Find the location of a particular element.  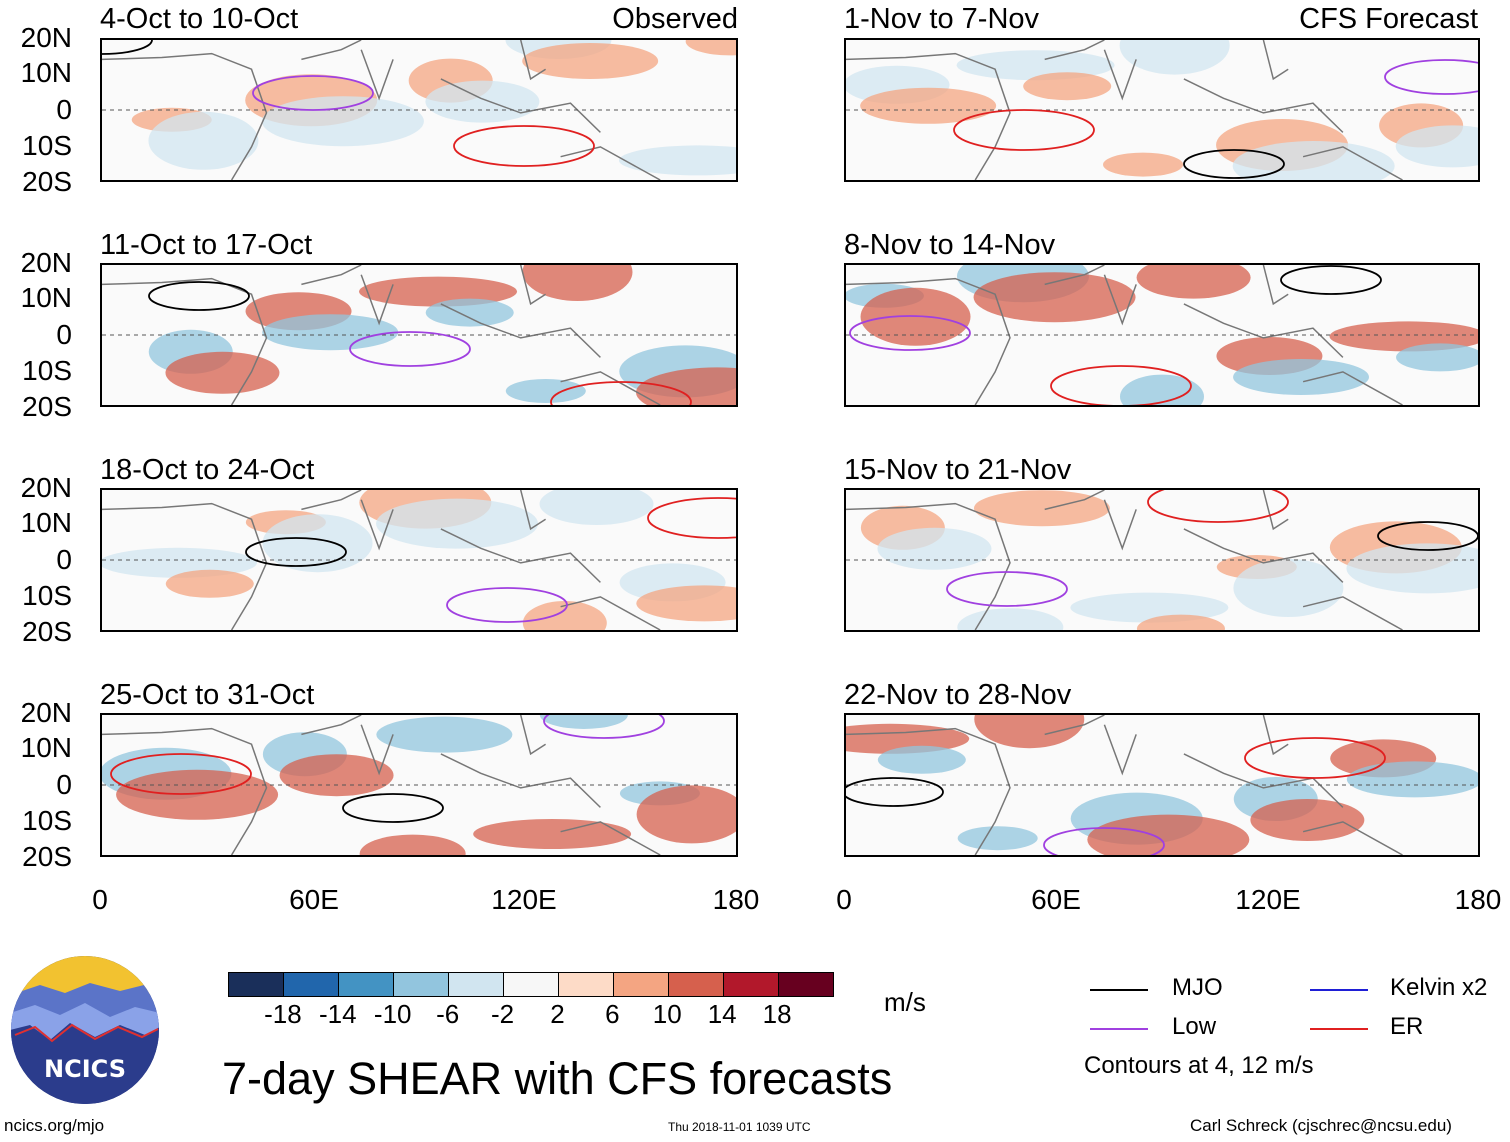

contours-note: Contours at 4, 12 m/s is located at coordinates (1199, 1065).